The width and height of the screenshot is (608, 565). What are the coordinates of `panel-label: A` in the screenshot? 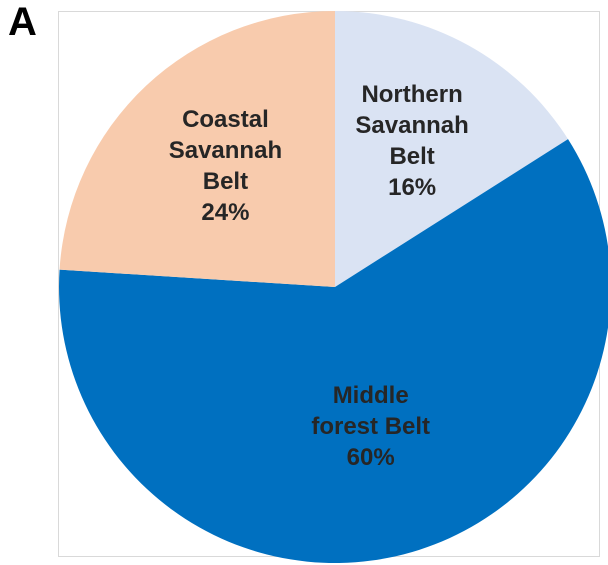 It's located at (22, 22).